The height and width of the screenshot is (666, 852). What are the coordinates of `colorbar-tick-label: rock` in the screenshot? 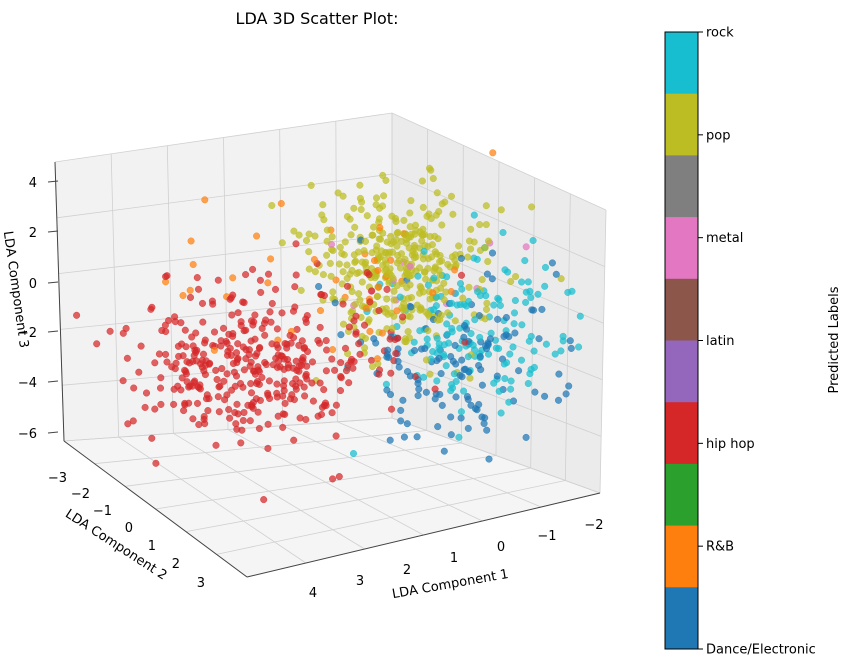 It's located at (720, 33).